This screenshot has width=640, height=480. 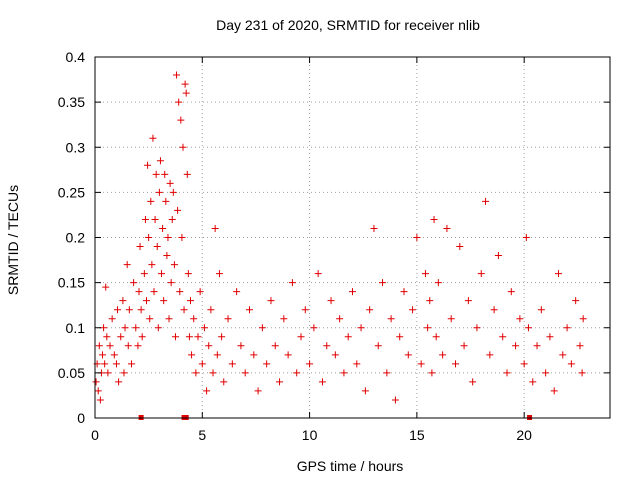 What do you see at coordinates (95, 435) in the screenshot?
I see `x-tick-label: 0` at bounding box center [95, 435].